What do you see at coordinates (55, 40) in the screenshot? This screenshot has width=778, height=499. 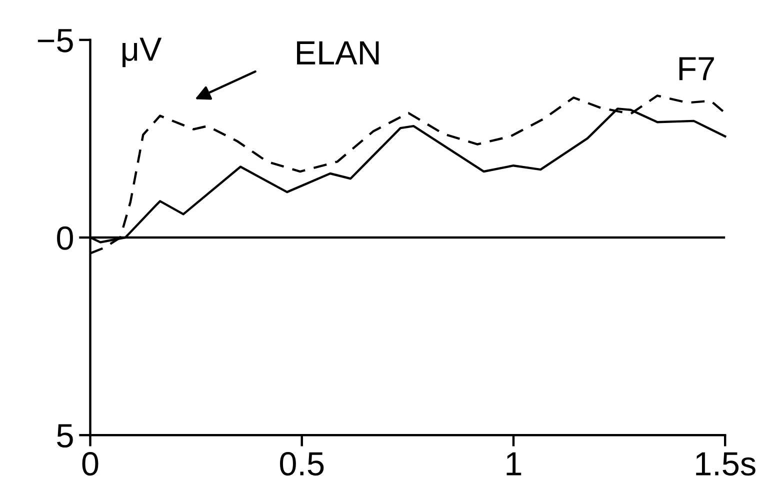 I see `y-tick-label: −5` at bounding box center [55, 40].